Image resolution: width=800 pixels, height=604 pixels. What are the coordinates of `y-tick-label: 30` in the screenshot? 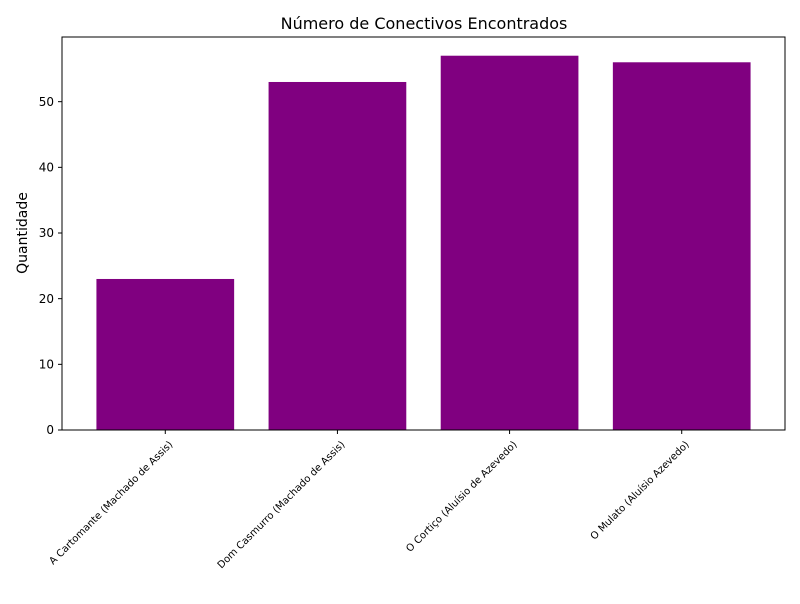 It's located at (46, 233).